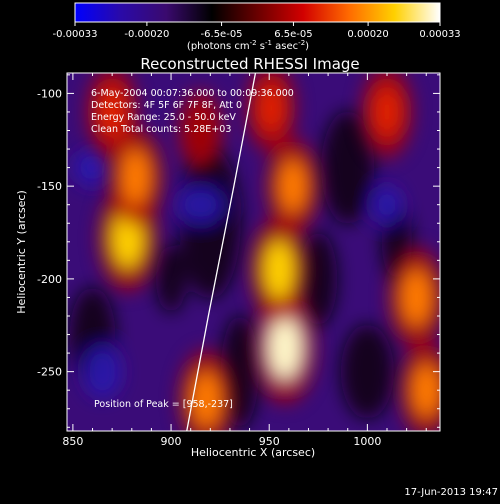 The image size is (500, 504). What do you see at coordinates (249, 64) in the screenshot?
I see `chart-title: Reconstructed RHESSI Image` at bounding box center [249, 64].